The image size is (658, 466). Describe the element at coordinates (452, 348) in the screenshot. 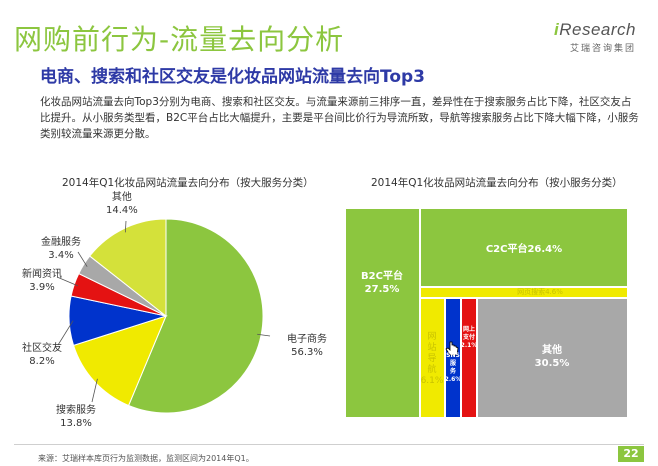

I see `hand-cursor-icon` at that location.